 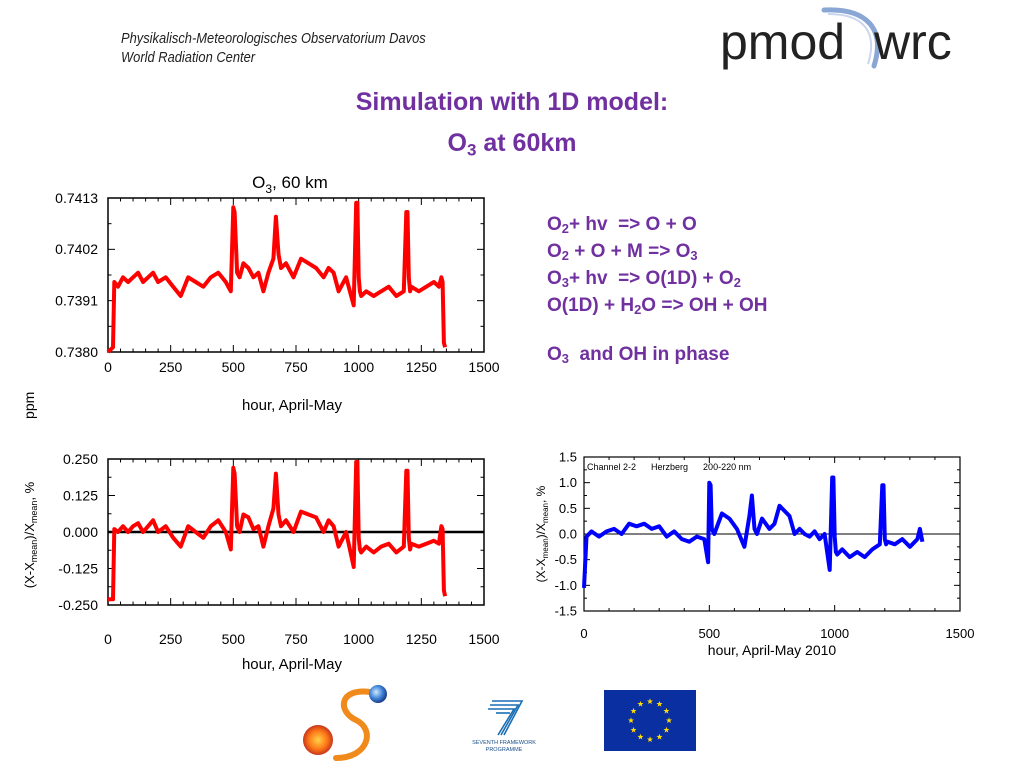 What do you see at coordinates (457, 143) in the screenshot?
I see `title-o: O` at bounding box center [457, 143].